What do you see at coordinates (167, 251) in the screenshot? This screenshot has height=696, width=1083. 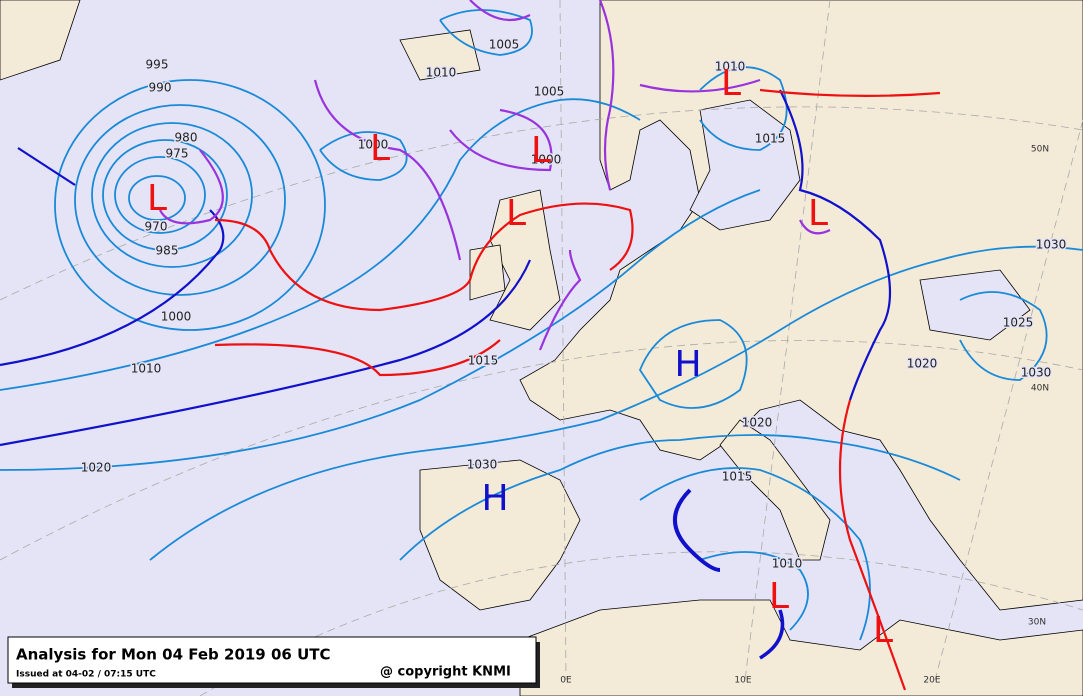 I see `isobar-label: 985` at bounding box center [167, 251].